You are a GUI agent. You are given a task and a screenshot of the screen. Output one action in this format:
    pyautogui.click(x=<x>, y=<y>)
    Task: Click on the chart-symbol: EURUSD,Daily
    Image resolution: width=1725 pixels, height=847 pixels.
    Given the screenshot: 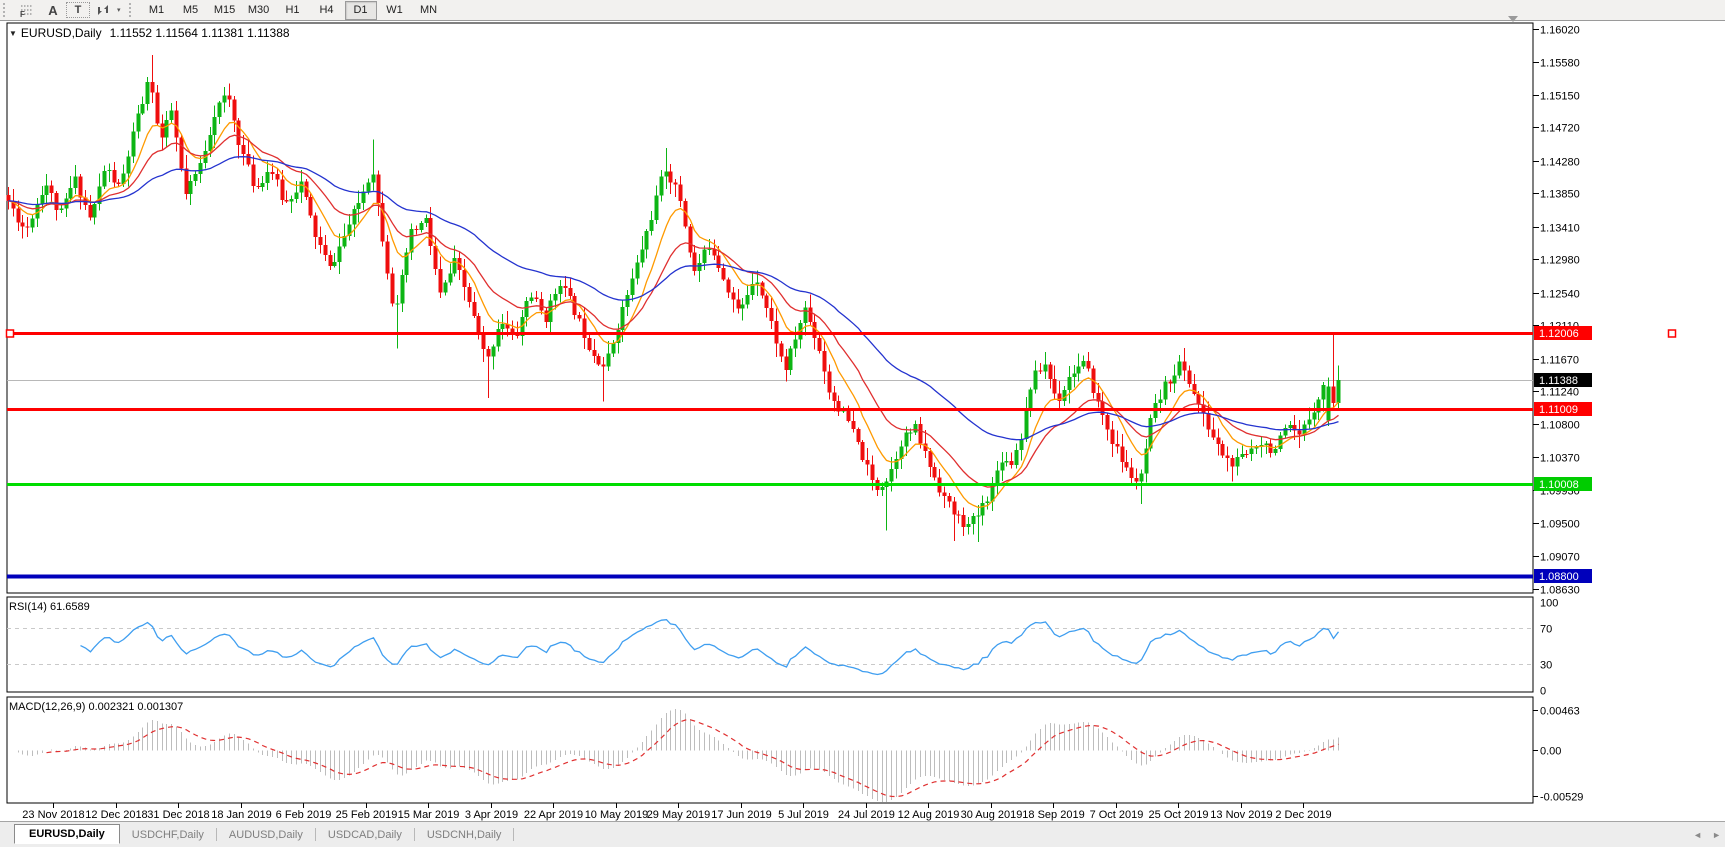 What is the action you would take?
    pyautogui.click(x=61, y=33)
    